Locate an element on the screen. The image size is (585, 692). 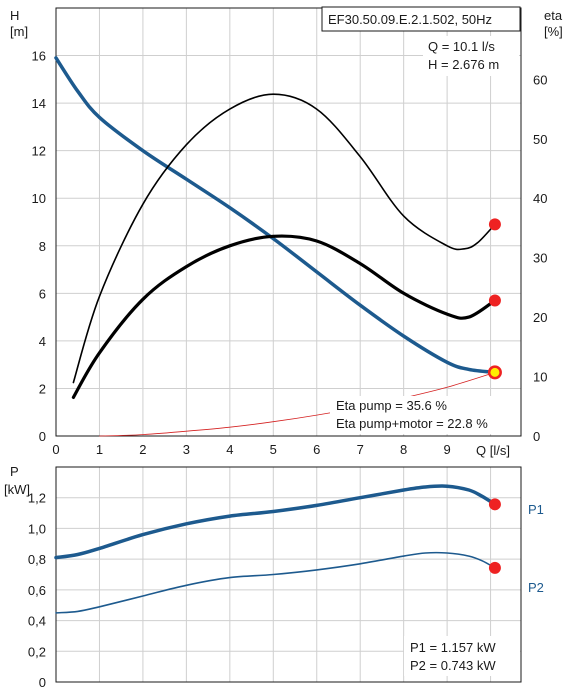
h-axis-title: H is located at coordinates (14, 15).